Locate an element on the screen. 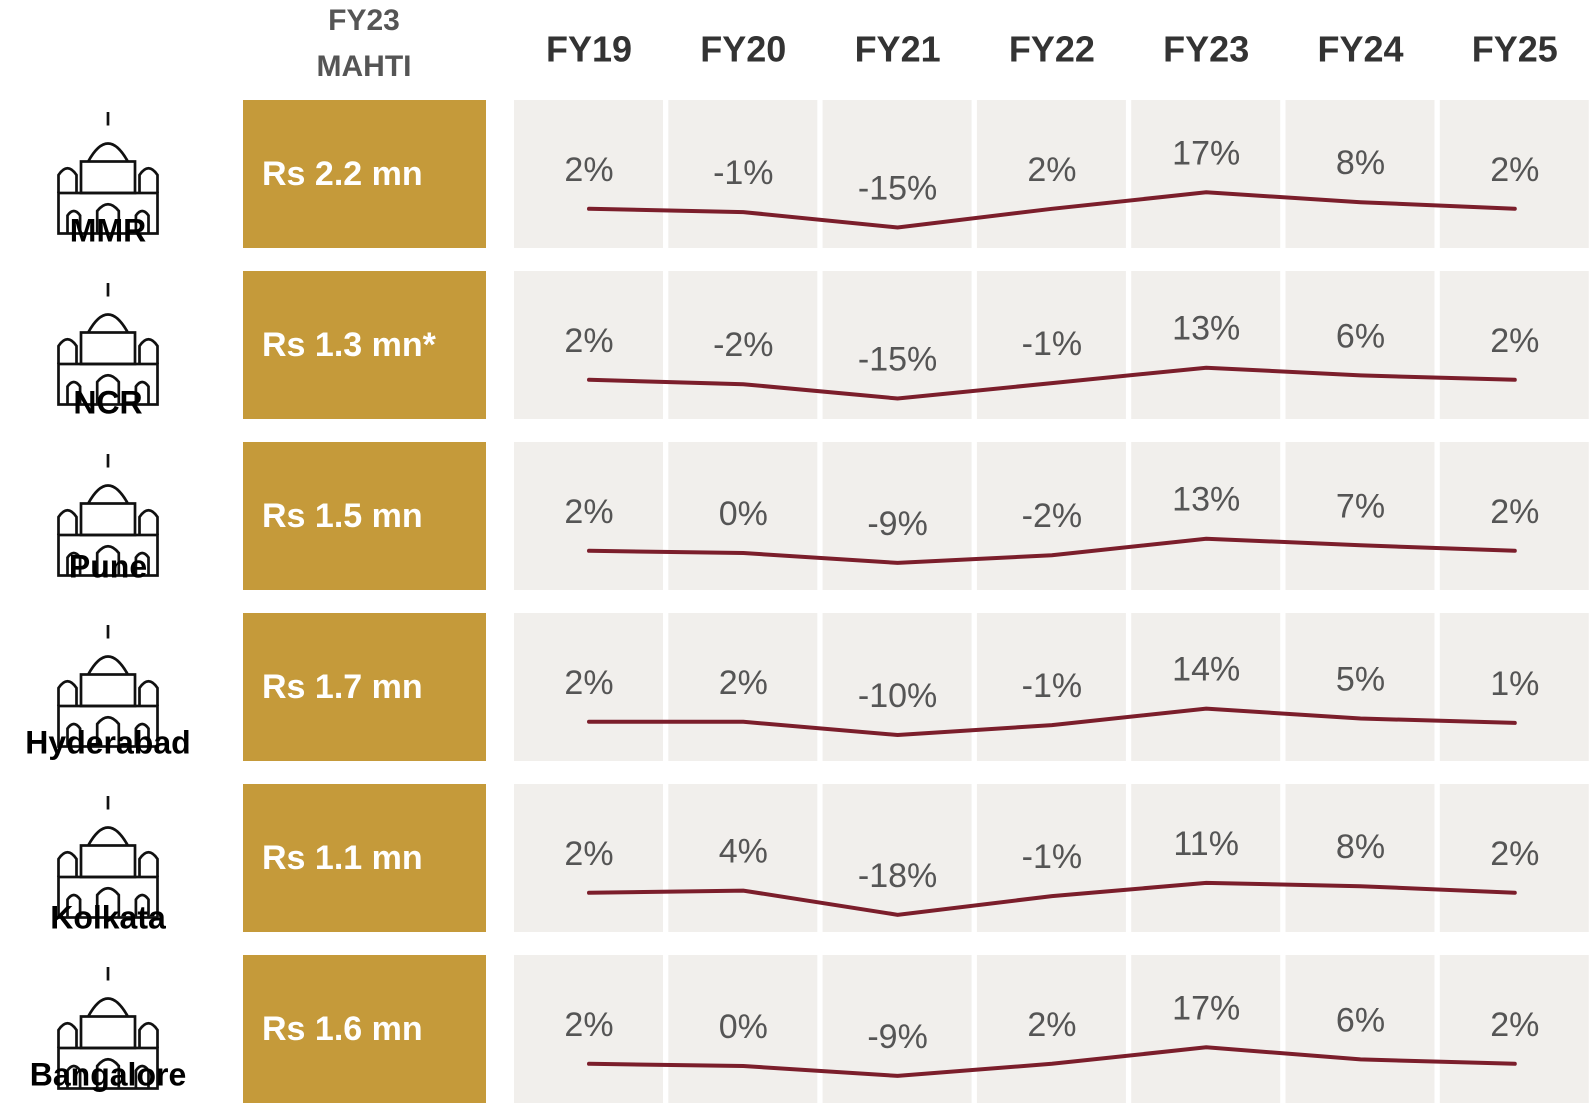 Image resolution: width=1595 pixels, height=1119 pixels. column-header: FY21 is located at coordinates (898, 49).